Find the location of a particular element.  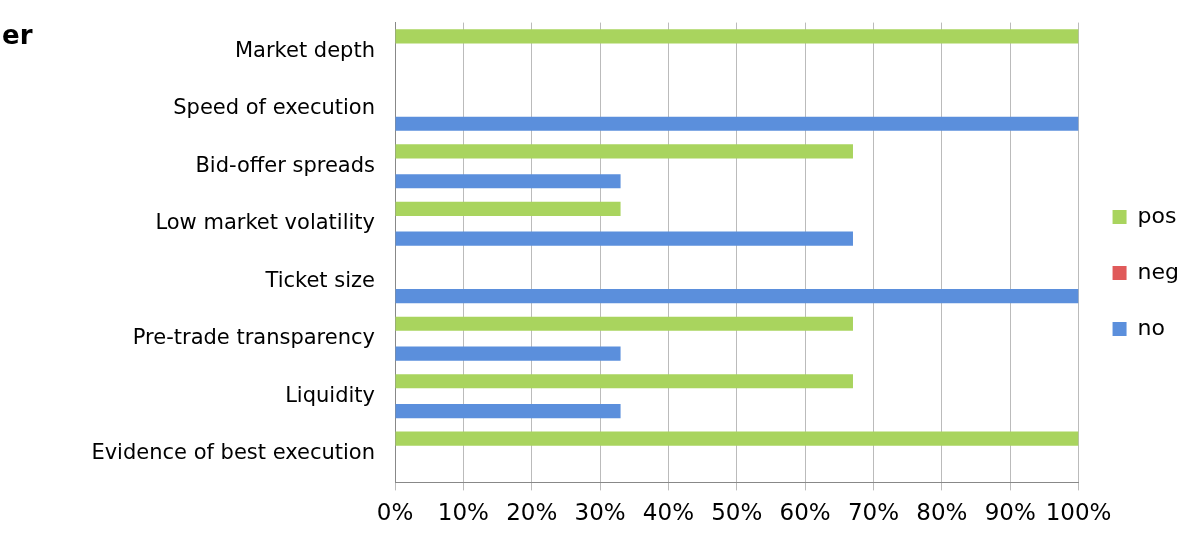

text: er is located at coordinates (17, 35).